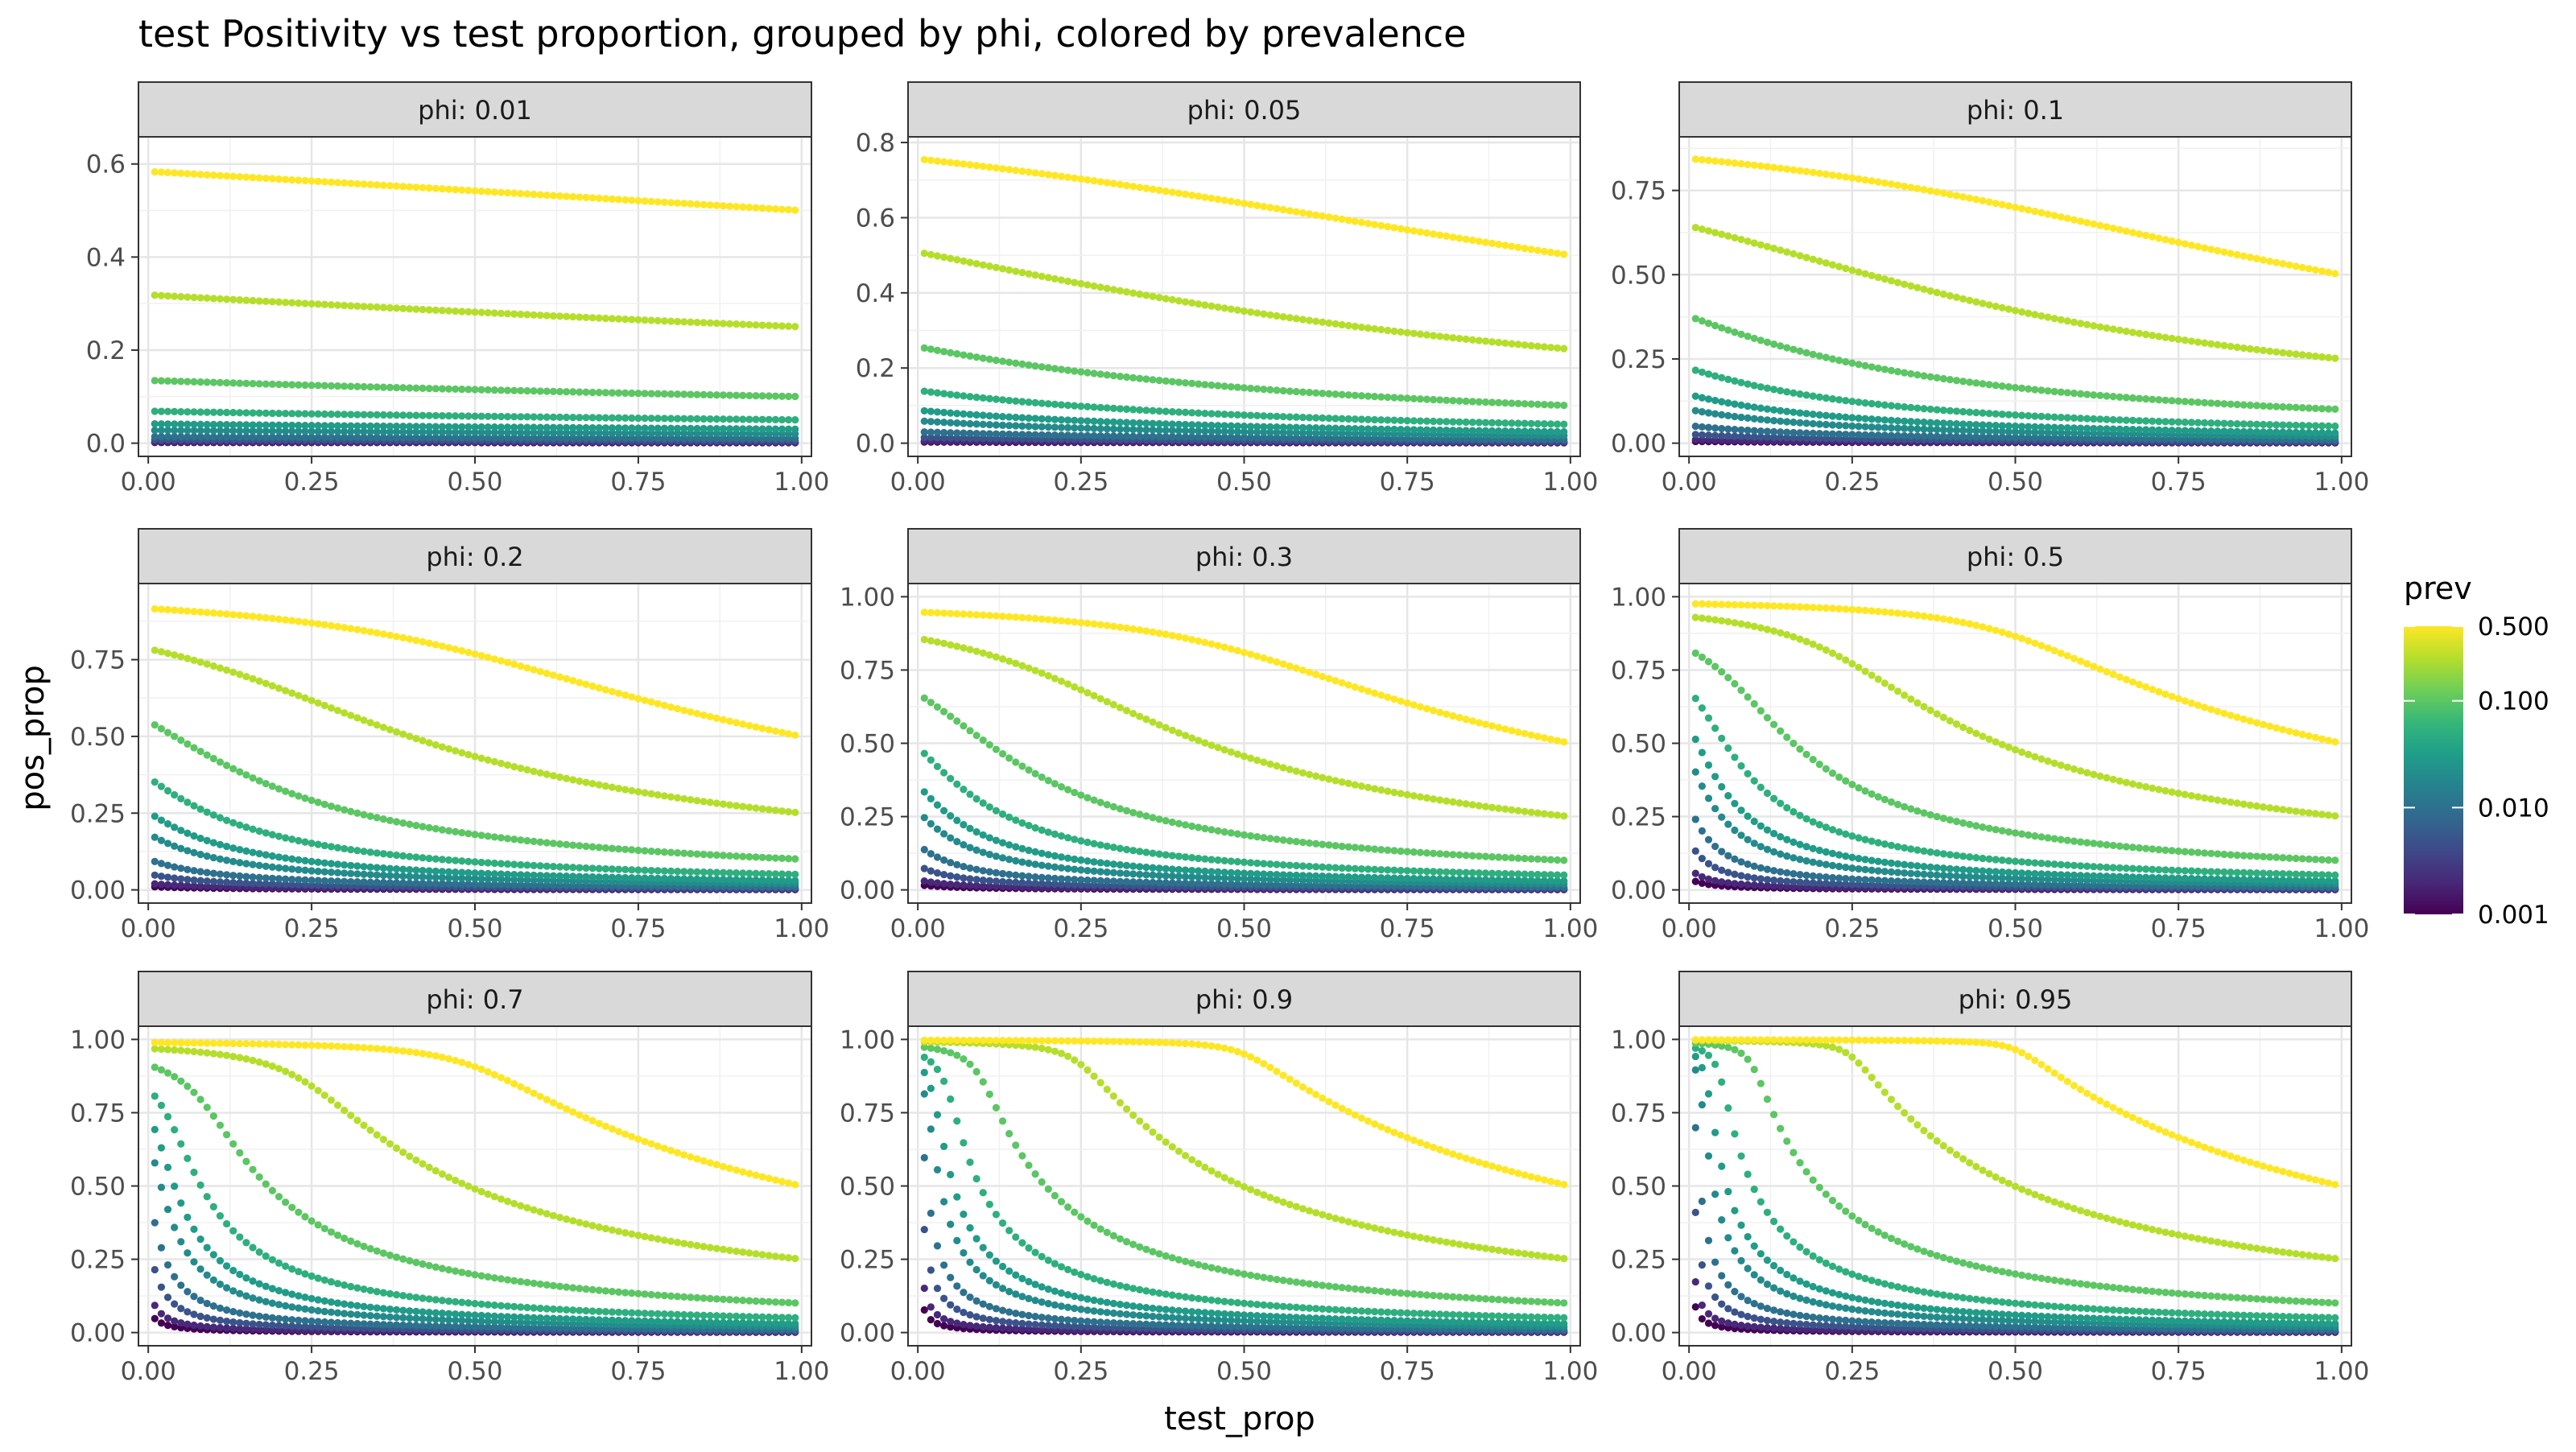 Image resolution: width=2576 pixels, height=1452 pixels. What do you see at coordinates (638, 928) in the screenshot?
I see `x-tick-label: 0.75` at bounding box center [638, 928].